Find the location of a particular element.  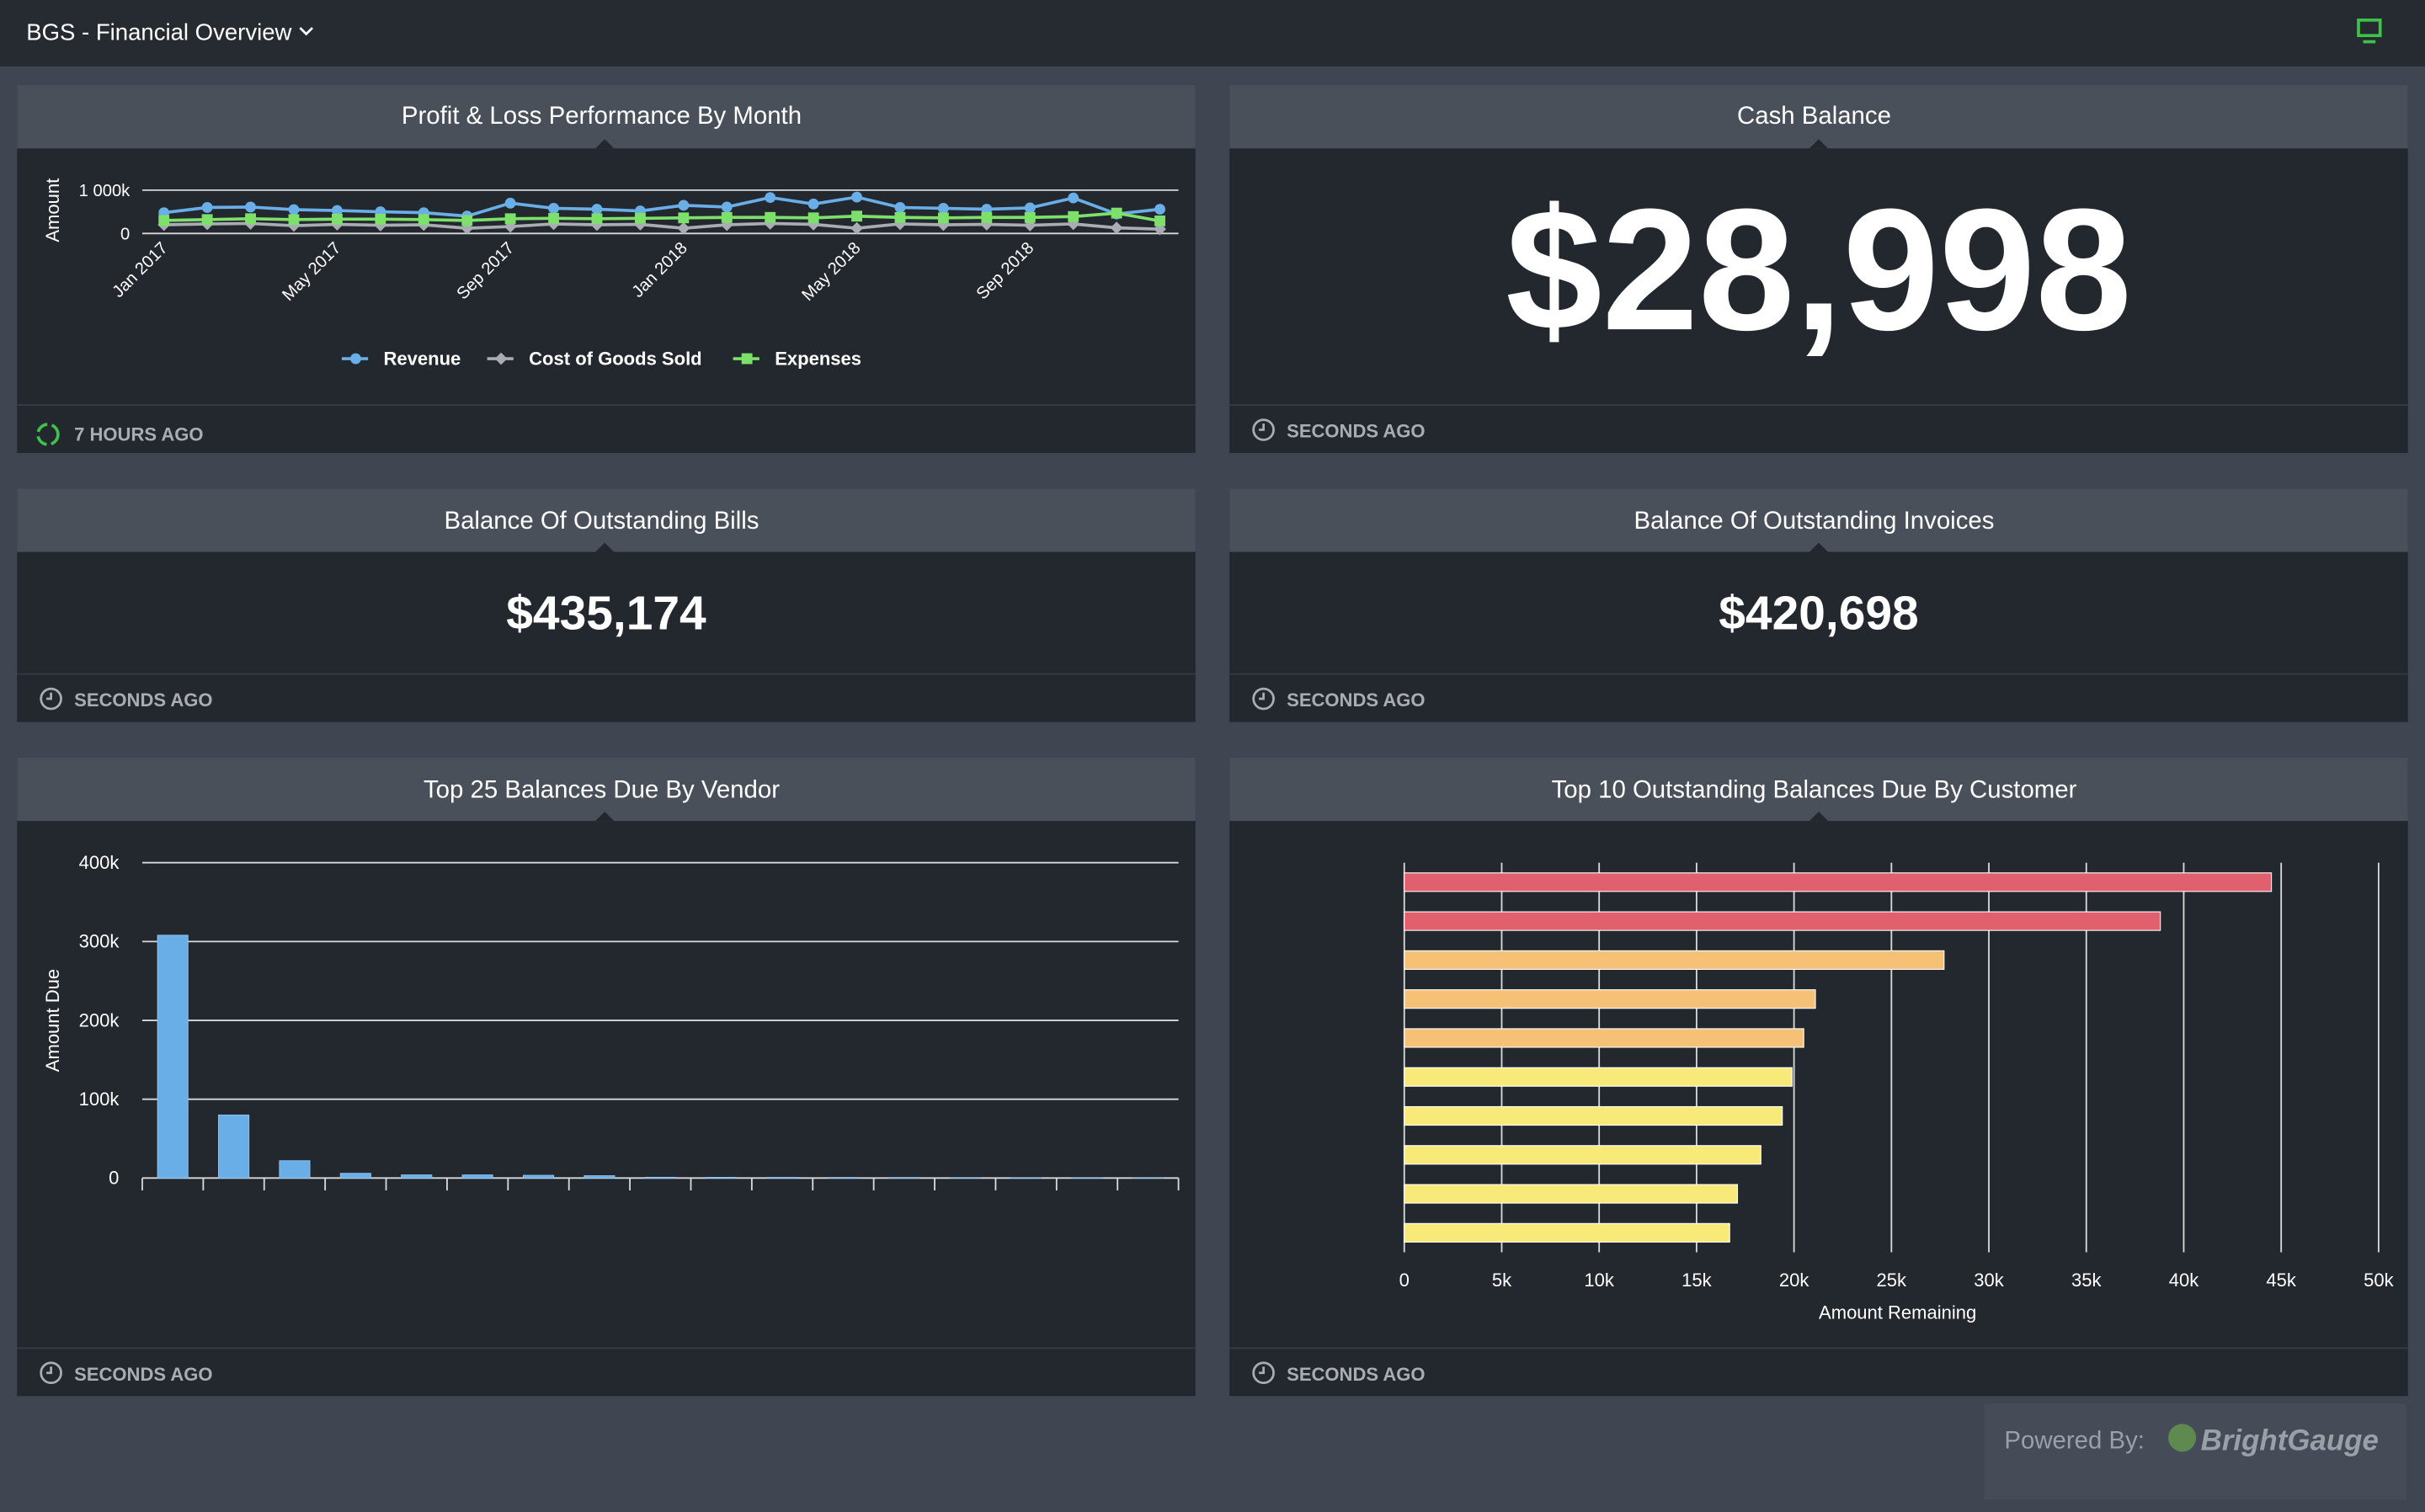

branding is located at coordinates (2195, 1451).